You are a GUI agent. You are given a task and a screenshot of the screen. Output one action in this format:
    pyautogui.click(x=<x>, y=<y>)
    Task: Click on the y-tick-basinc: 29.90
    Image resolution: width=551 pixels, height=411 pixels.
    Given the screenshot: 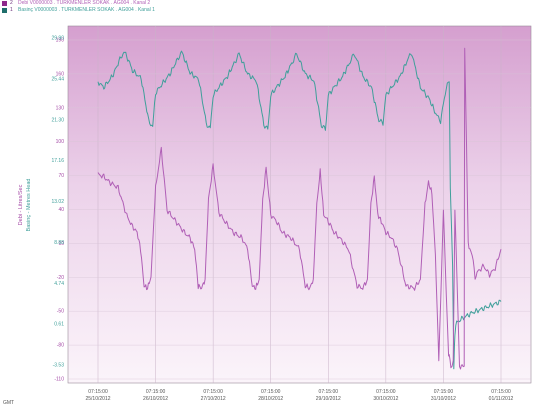 What is the action you would take?
    pyautogui.click(x=57, y=39)
    